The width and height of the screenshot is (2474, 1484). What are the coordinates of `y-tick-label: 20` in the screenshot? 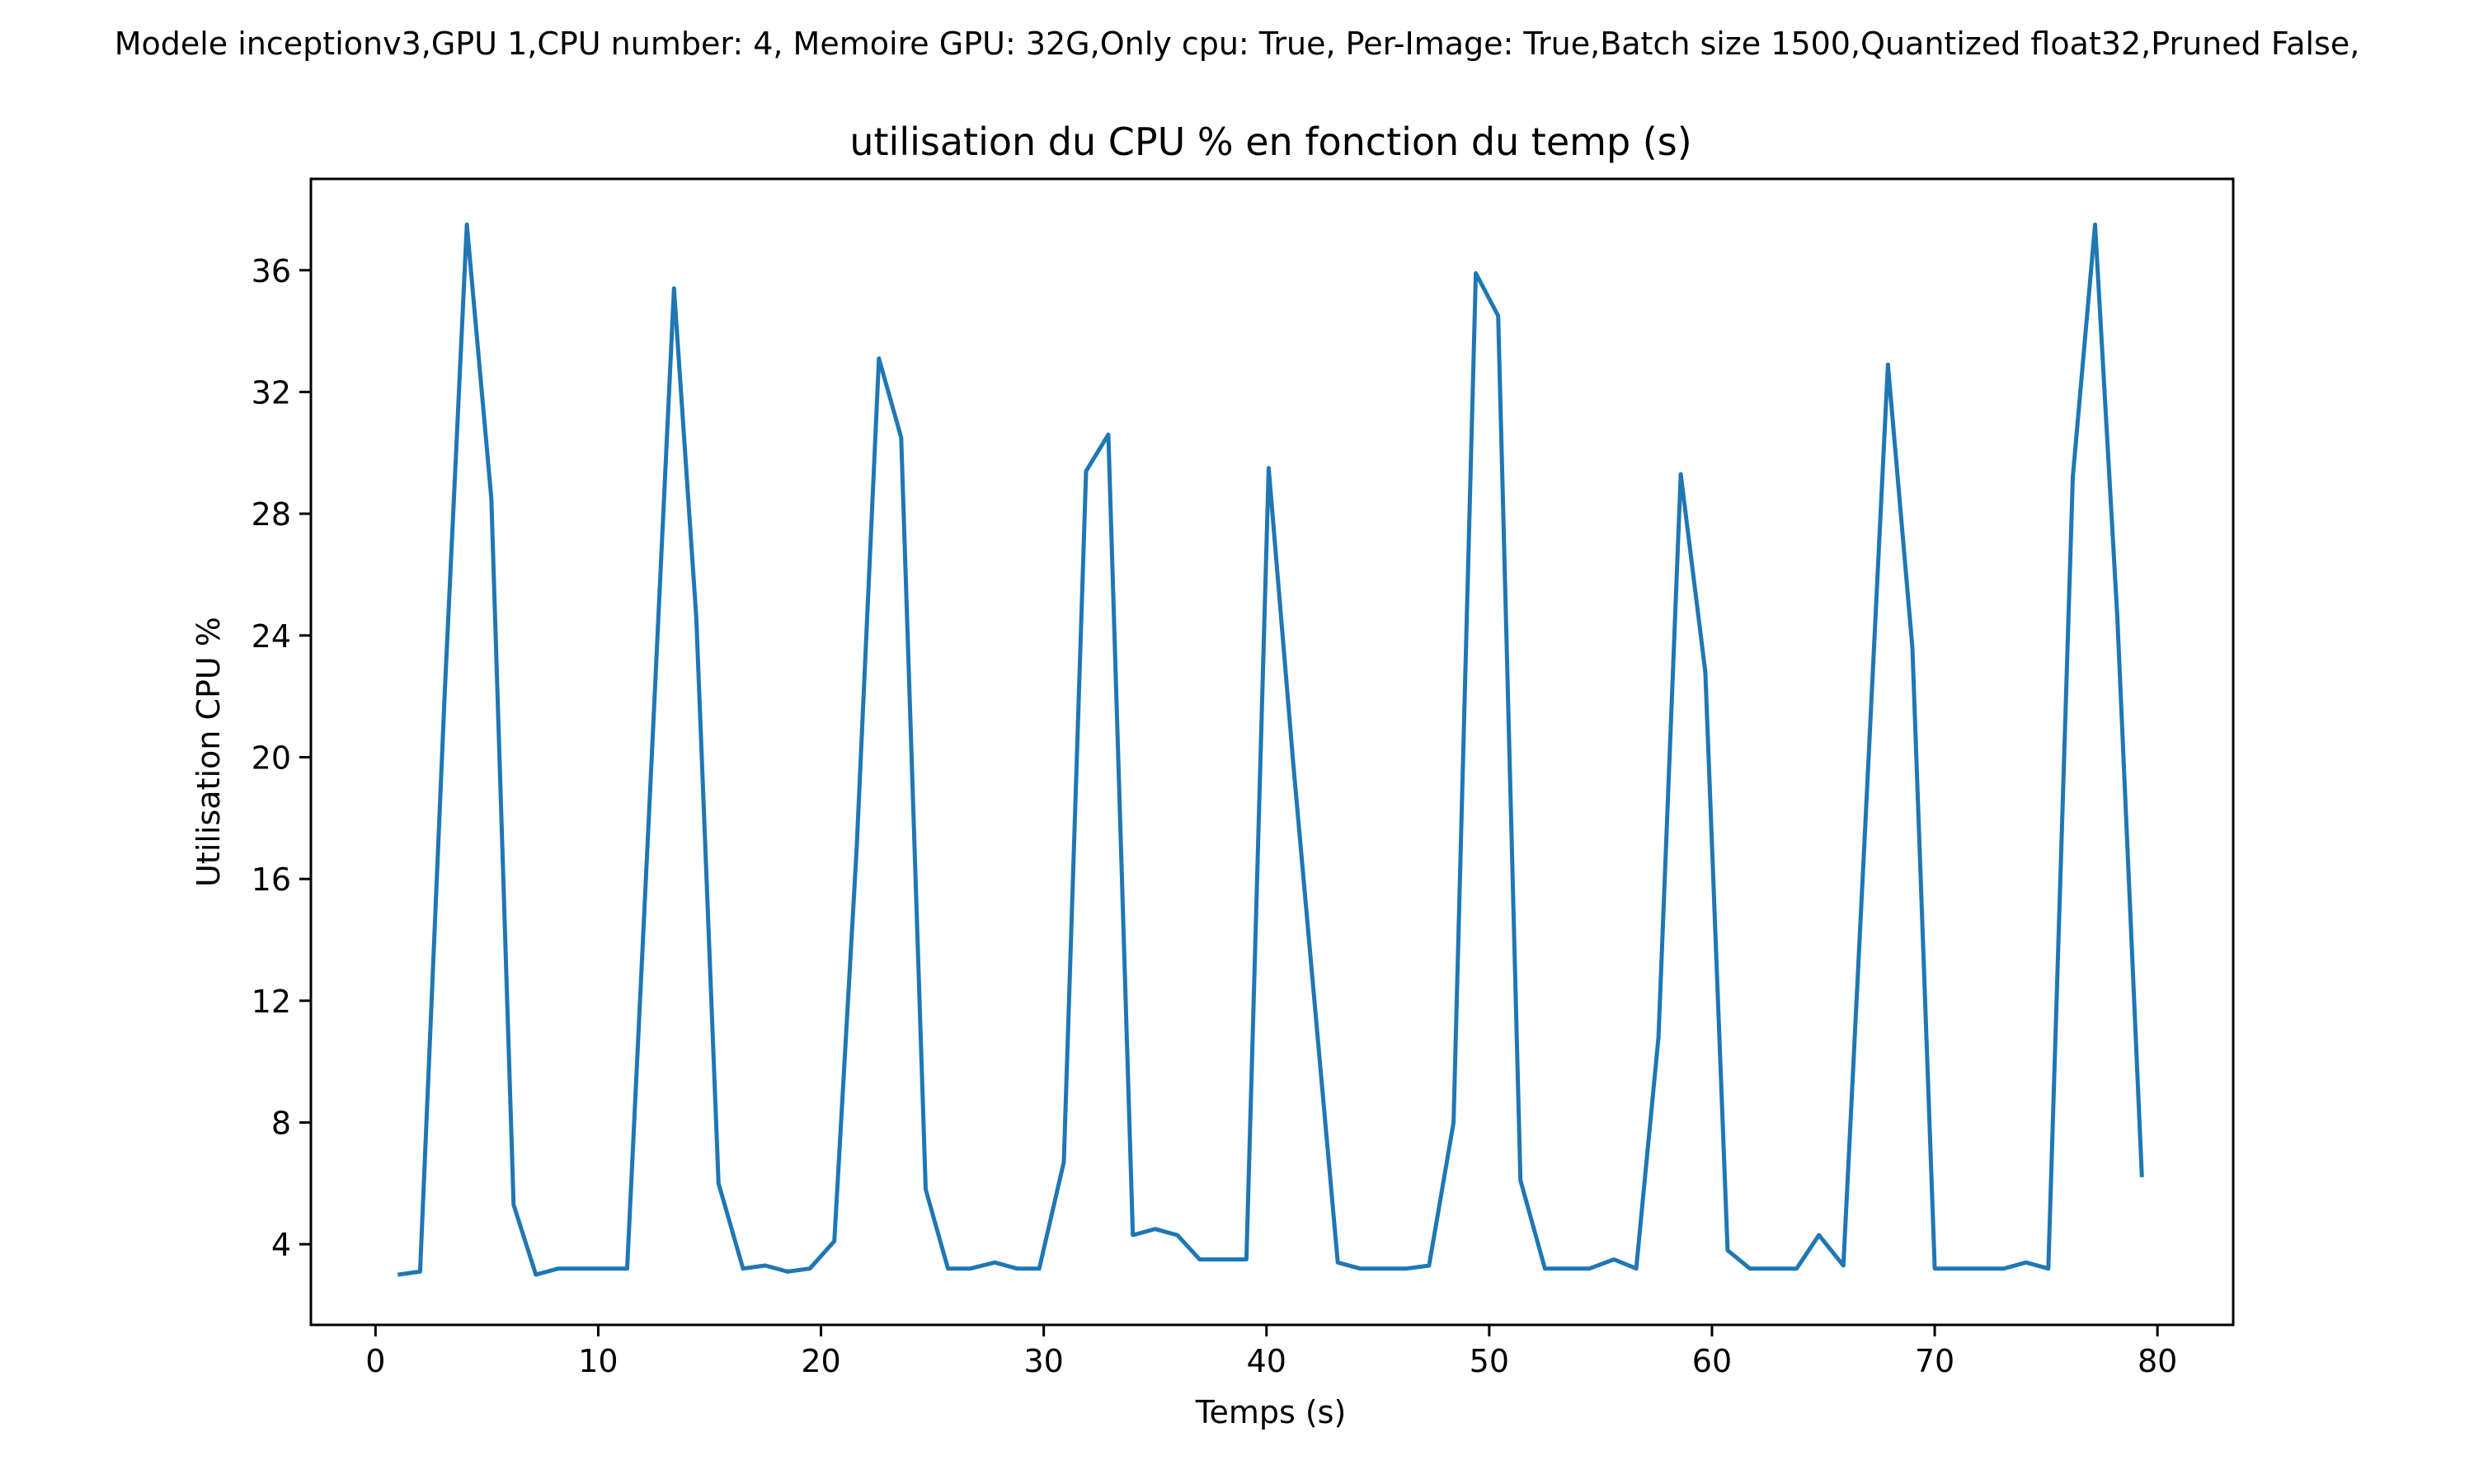 It's located at (271, 758).